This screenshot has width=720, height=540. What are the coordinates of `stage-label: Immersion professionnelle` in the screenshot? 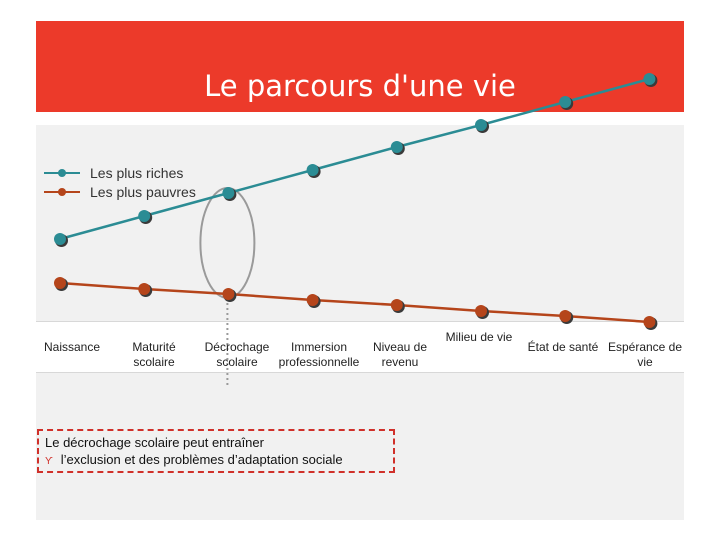 It's located at (319, 355).